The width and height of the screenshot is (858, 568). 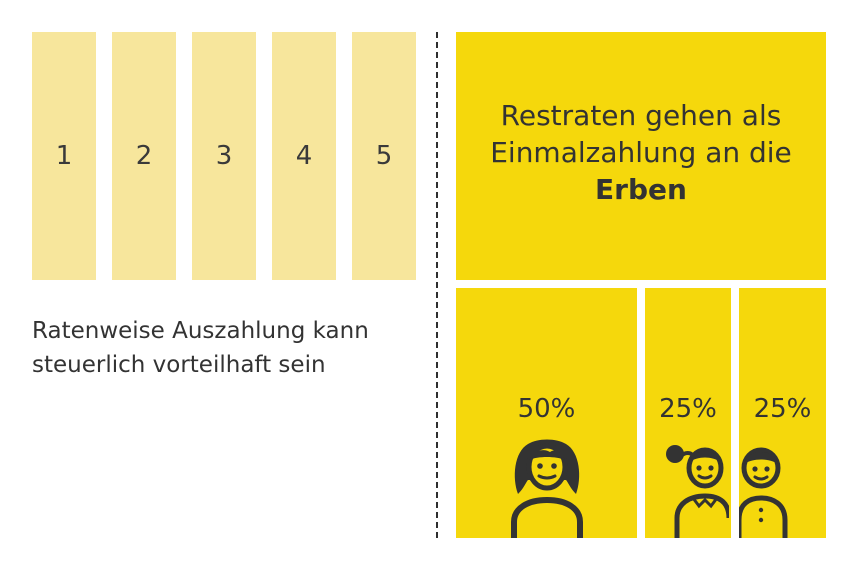 I want to click on installment-box-1: 1, so click(x=64, y=156).